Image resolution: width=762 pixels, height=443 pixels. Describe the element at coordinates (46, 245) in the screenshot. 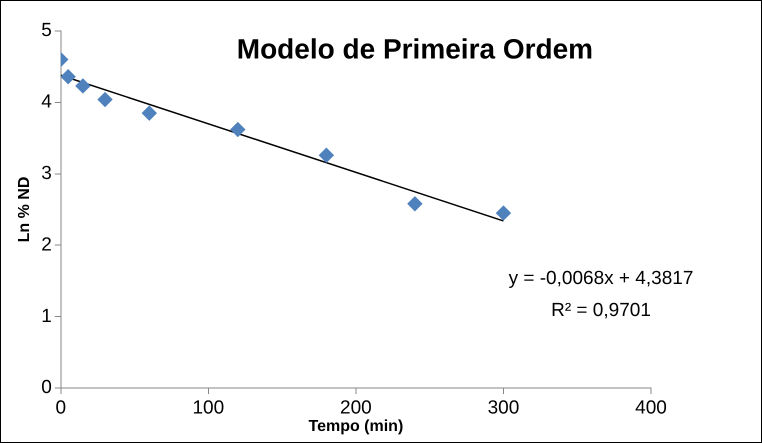

I see `y-tick-label: 2` at that location.